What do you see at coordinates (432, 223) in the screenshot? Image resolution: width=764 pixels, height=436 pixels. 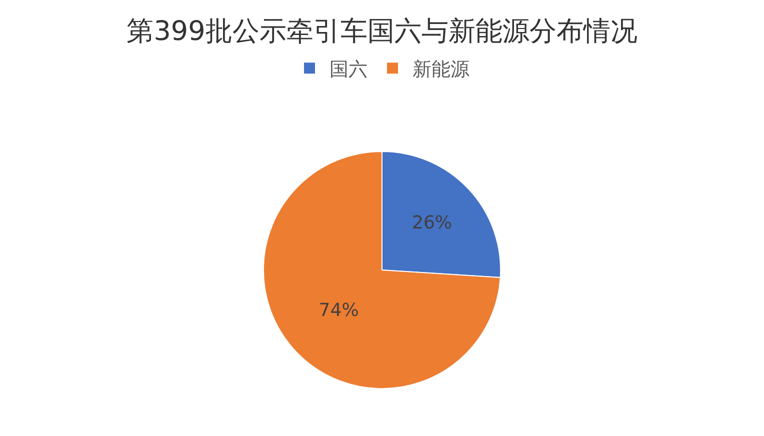 I see `data-label: 26%` at bounding box center [432, 223].